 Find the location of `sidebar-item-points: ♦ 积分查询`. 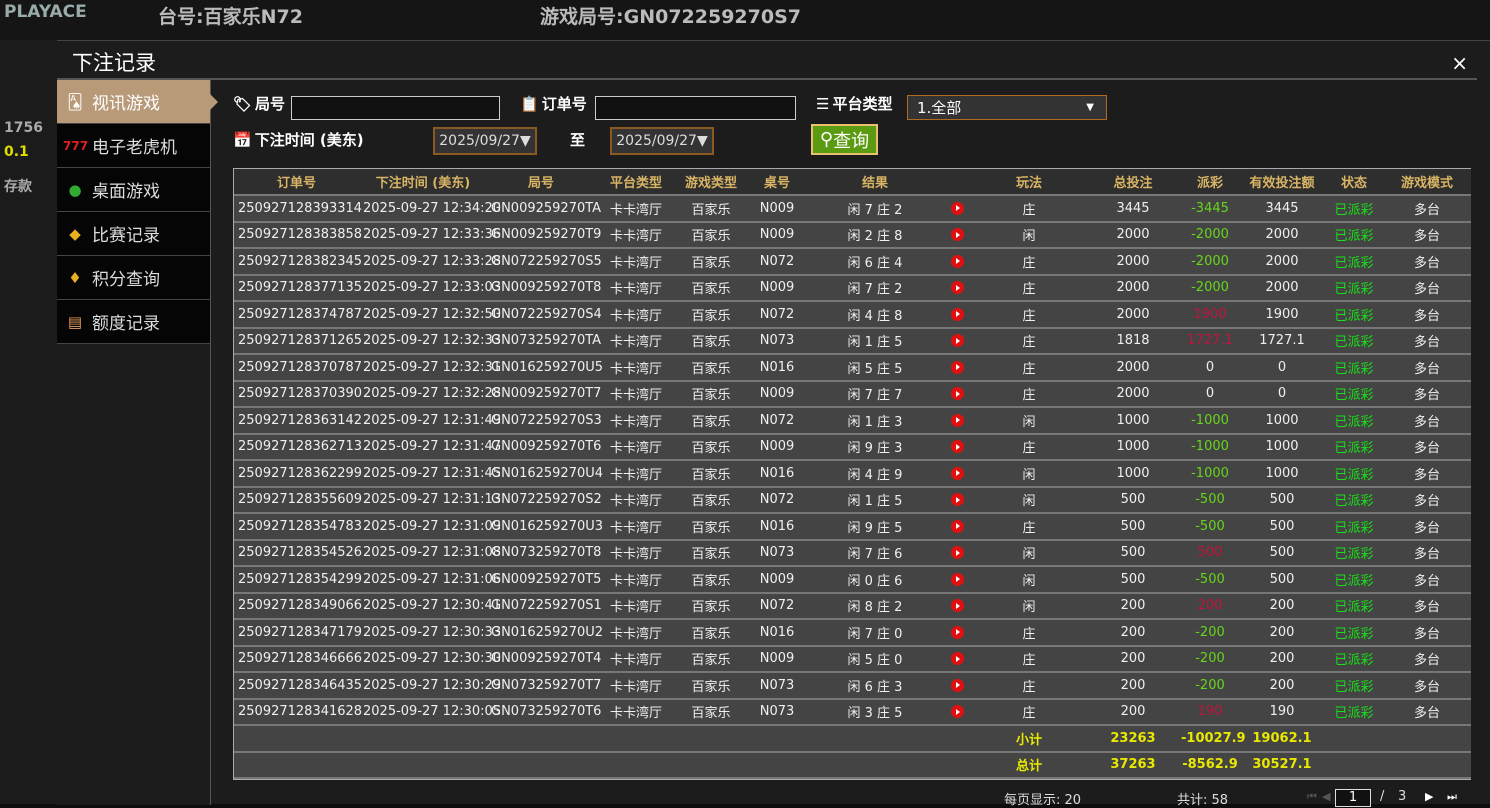

sidebar-item-points: ♦ 积分查询 is located at coordinates (133, 278).